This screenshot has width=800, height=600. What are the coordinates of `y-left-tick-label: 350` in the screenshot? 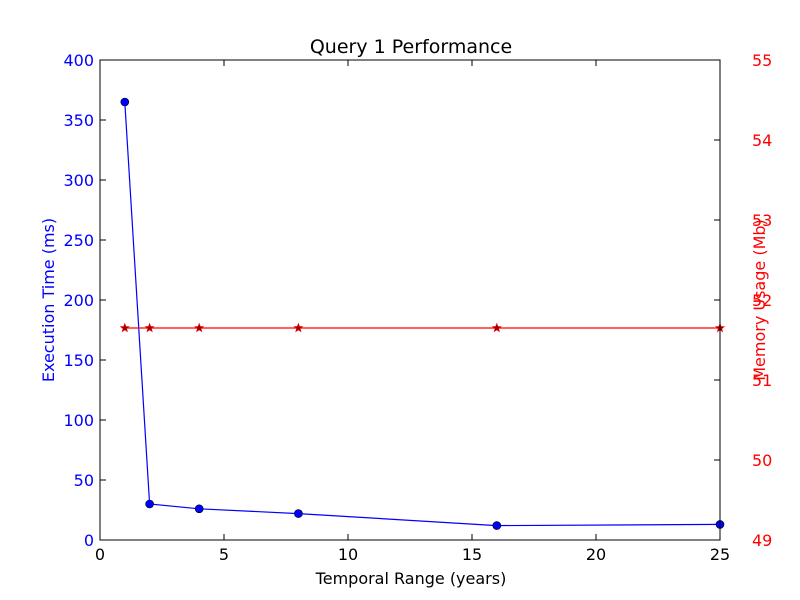 It's located at (78, 120).